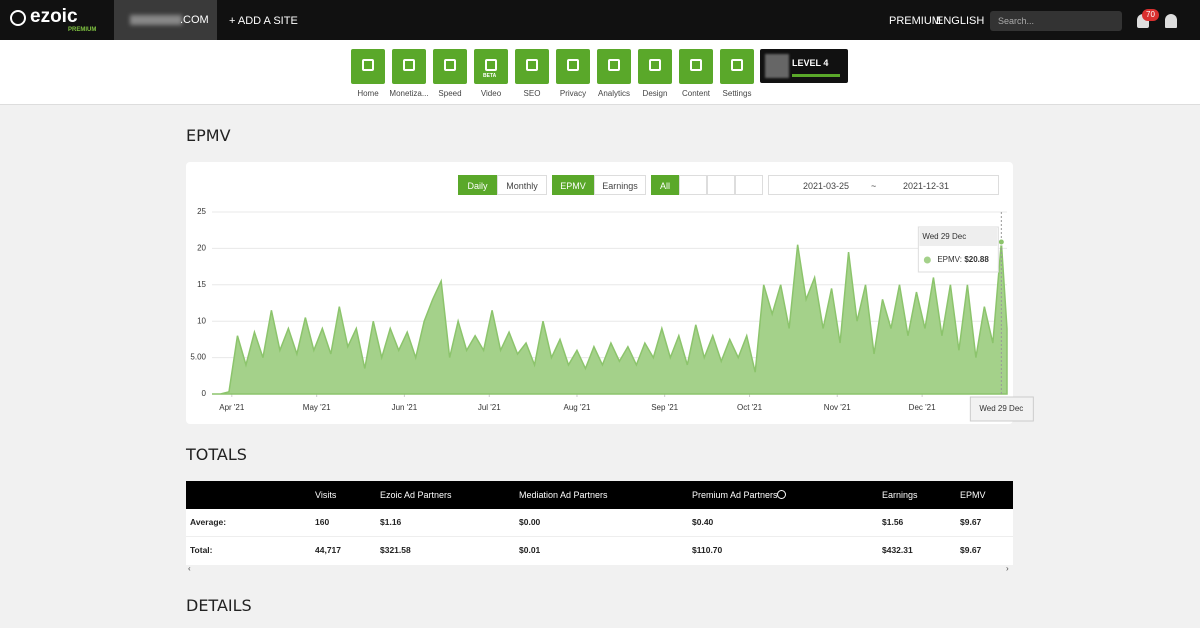 This screenshot has height=628, width=1200. What do you see at coordinates (522, 185) in the screenshot?
I see `monthly-button: Monthly` at bounding box center [522, 185].